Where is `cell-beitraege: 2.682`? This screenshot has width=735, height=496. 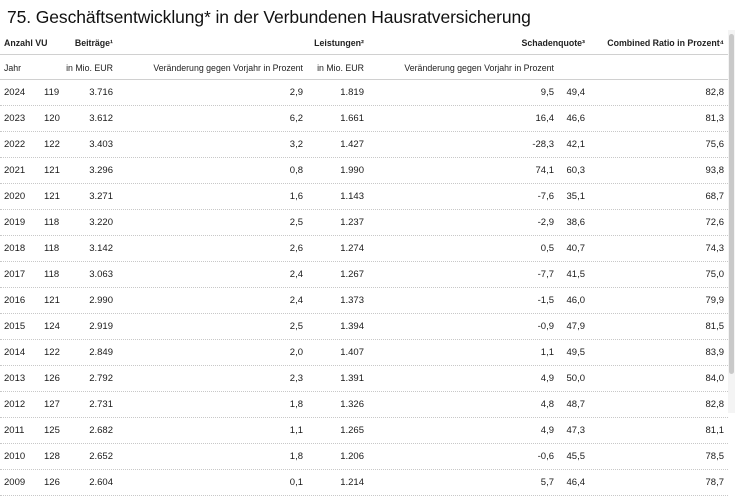 cell-beitraege: 2.682 is located at coordinates (101, 430).